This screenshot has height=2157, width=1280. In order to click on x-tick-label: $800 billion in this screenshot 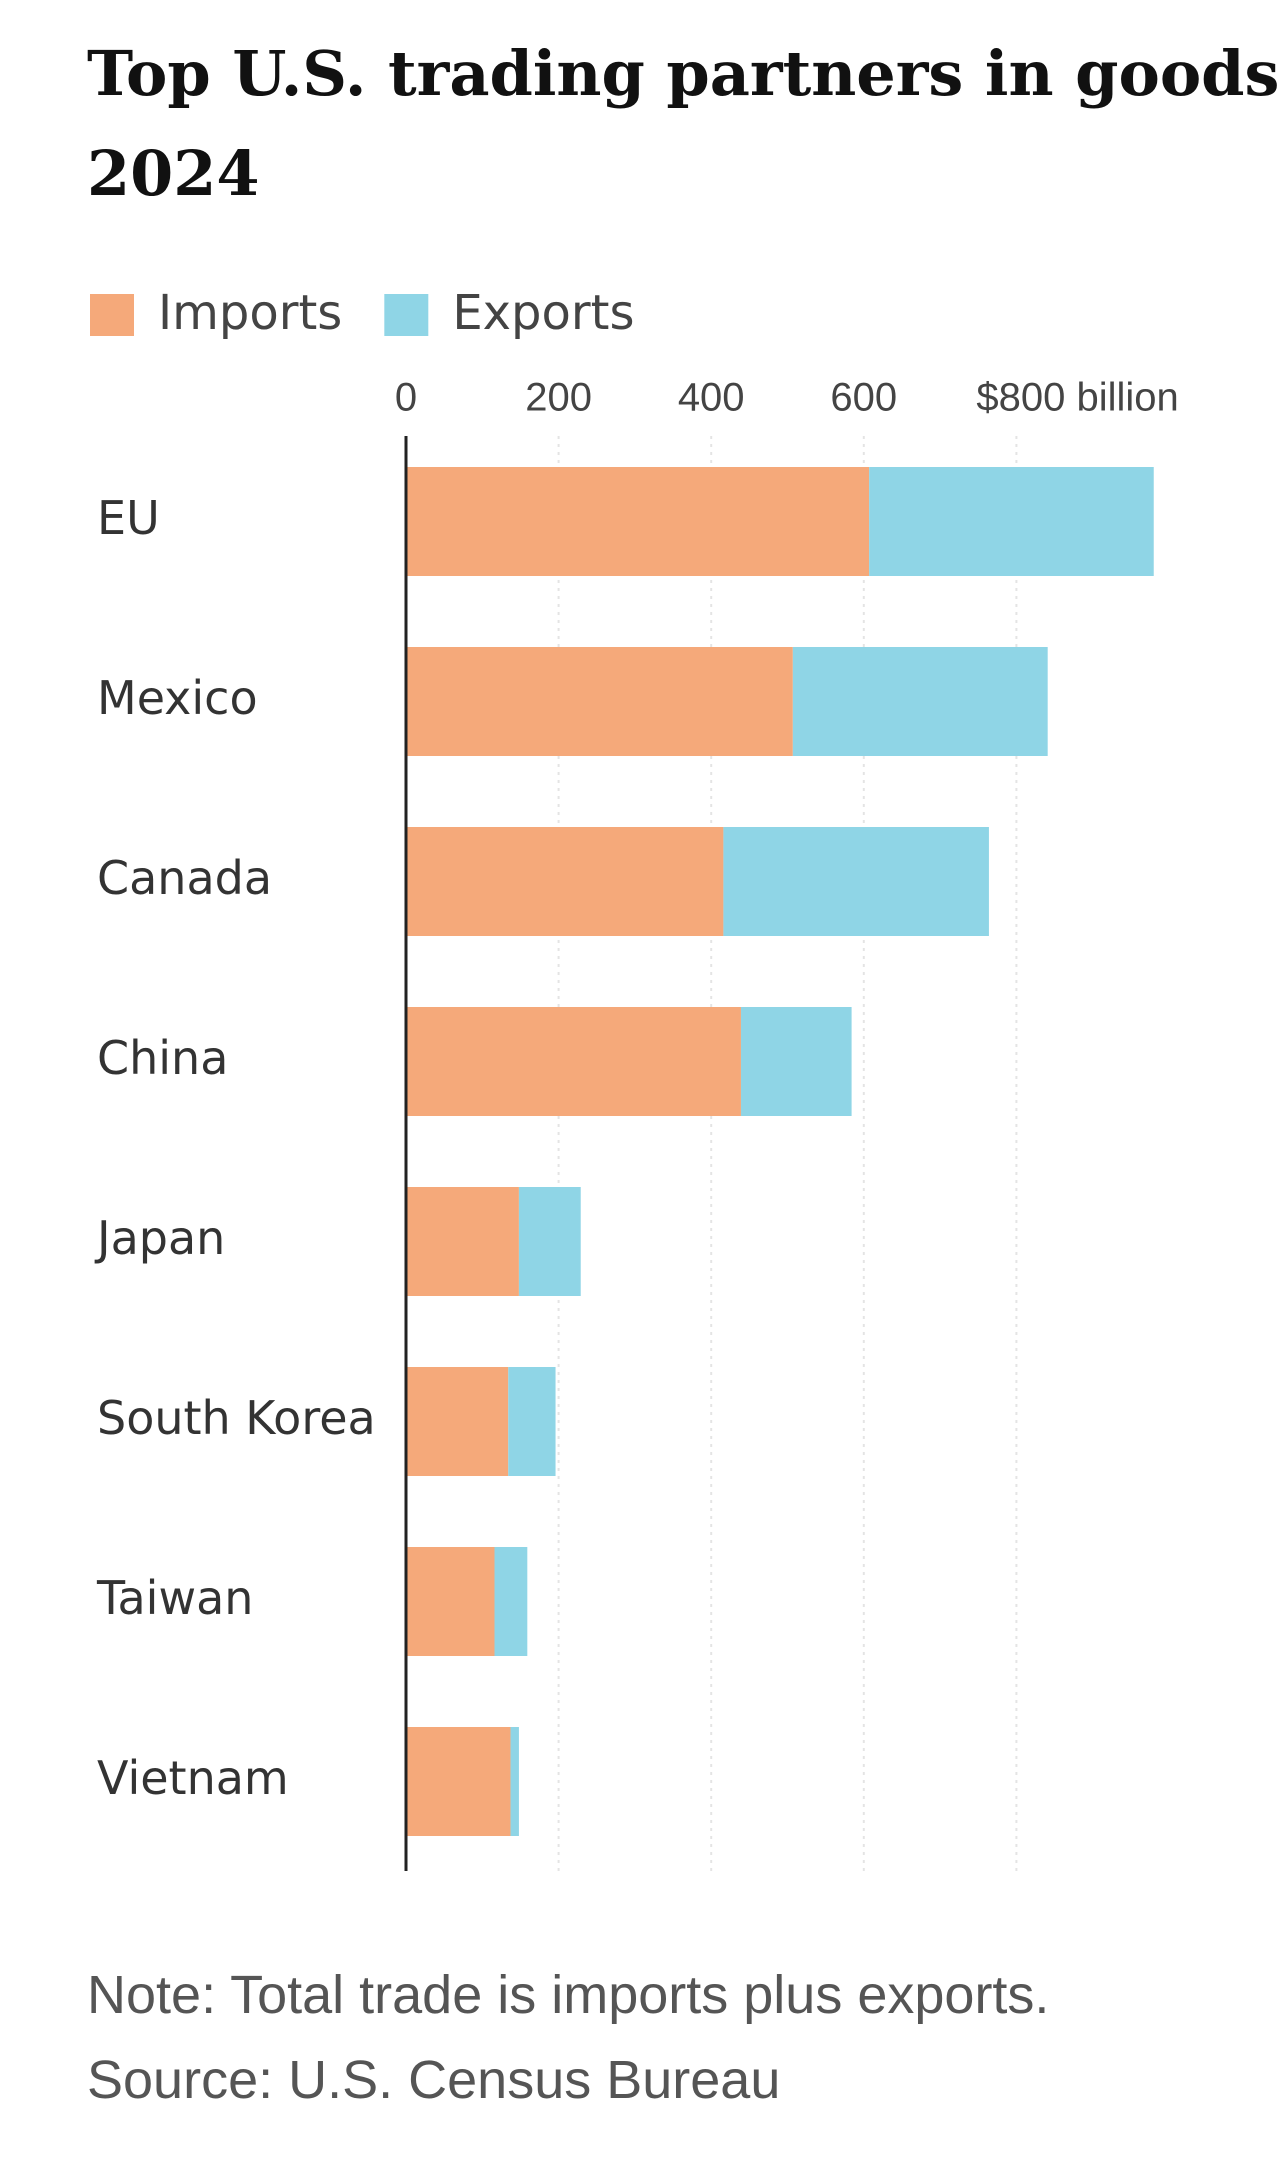, I will do `click(1077, 398)`.